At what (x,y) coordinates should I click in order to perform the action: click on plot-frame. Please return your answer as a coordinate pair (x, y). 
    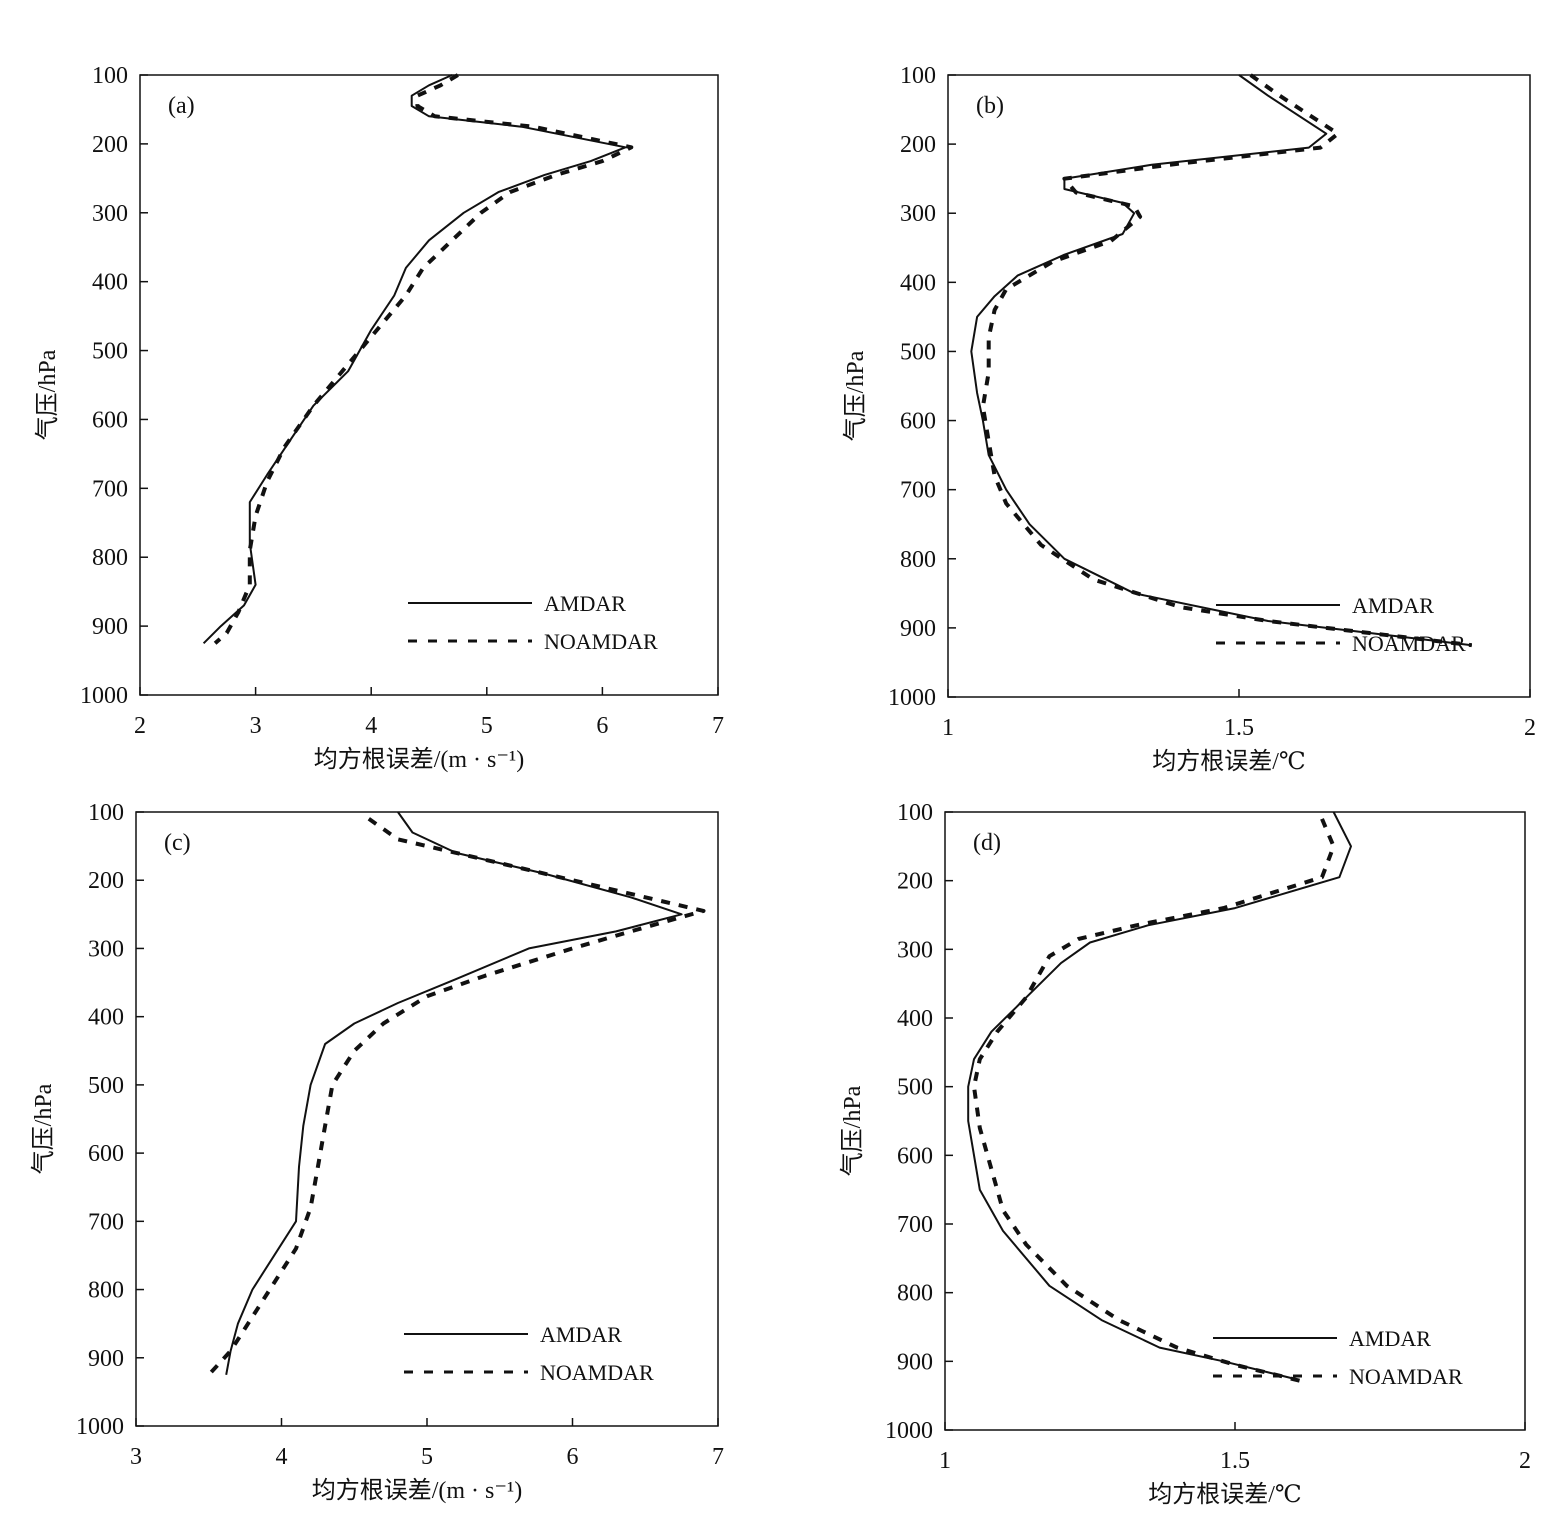
    Looking at the image, I should click on (429, 385).